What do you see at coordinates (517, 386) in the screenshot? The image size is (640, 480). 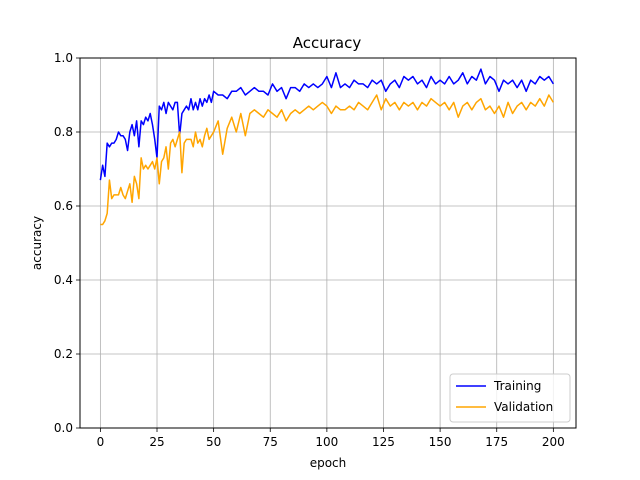 I see `legend-label-training: Training` at bounding box center [517, 386].